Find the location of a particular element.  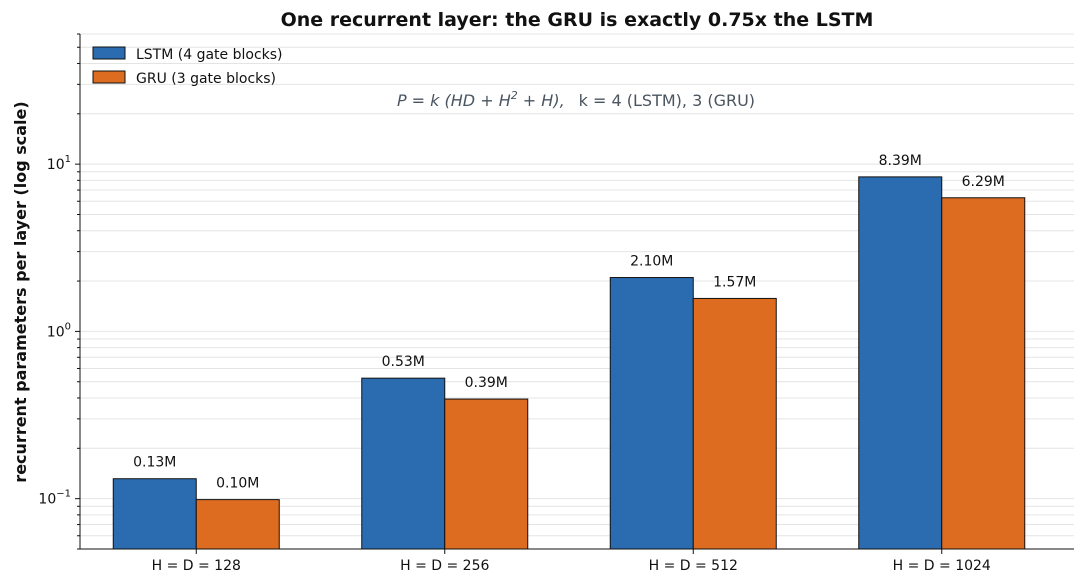

legend-label-lstm: LSTM (4 gate blocks) is located at coordinates (209, 55).